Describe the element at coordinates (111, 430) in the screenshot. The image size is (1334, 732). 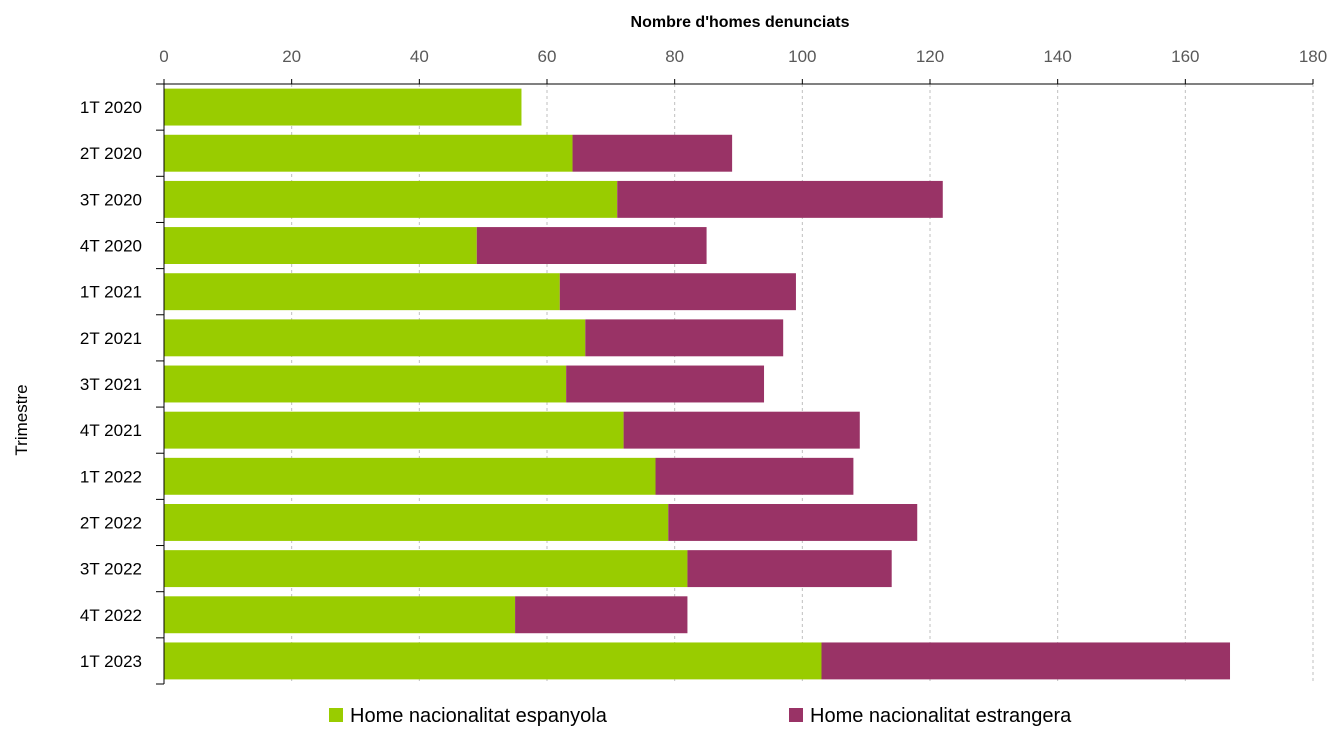
I see `category-label: 4T 2021` at that location.